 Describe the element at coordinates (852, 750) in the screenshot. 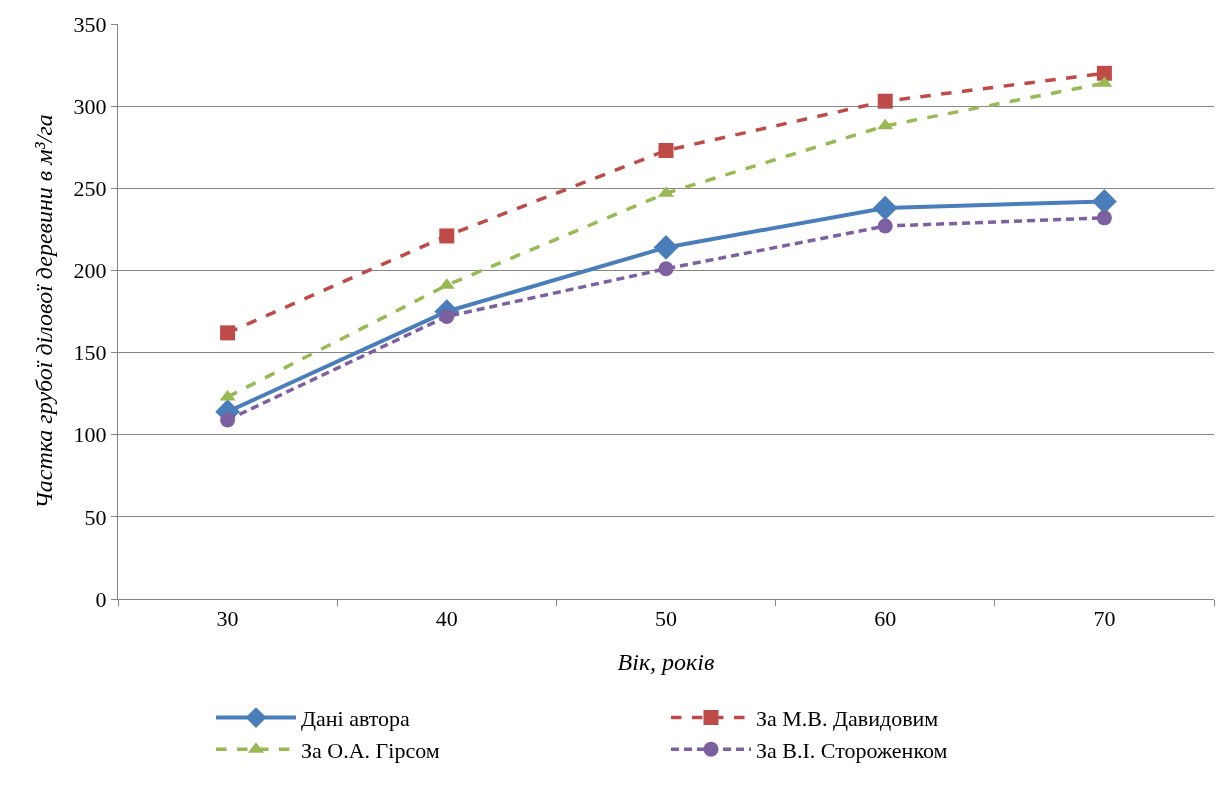

I see `legend-label: За В.І. Стороженком` at that location.